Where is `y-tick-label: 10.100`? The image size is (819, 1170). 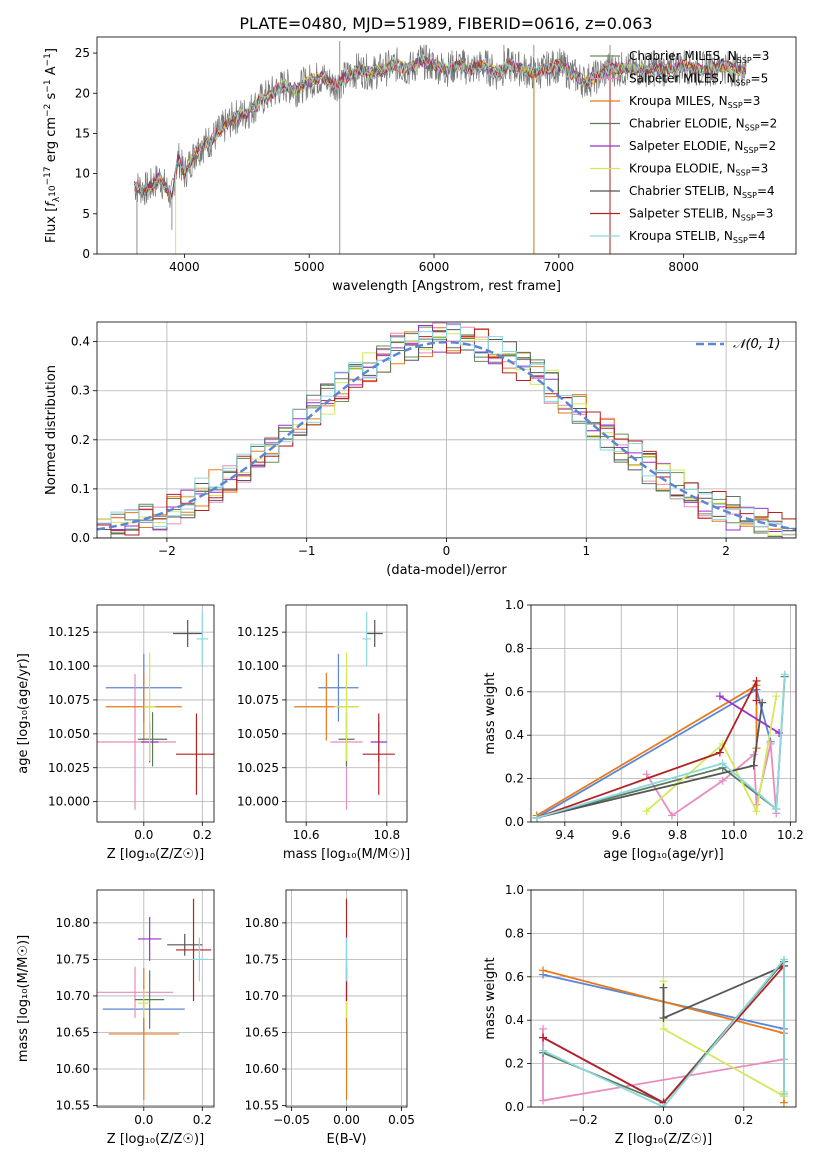 y-tick-label: 10.100 is located at coordinates (258, 666).